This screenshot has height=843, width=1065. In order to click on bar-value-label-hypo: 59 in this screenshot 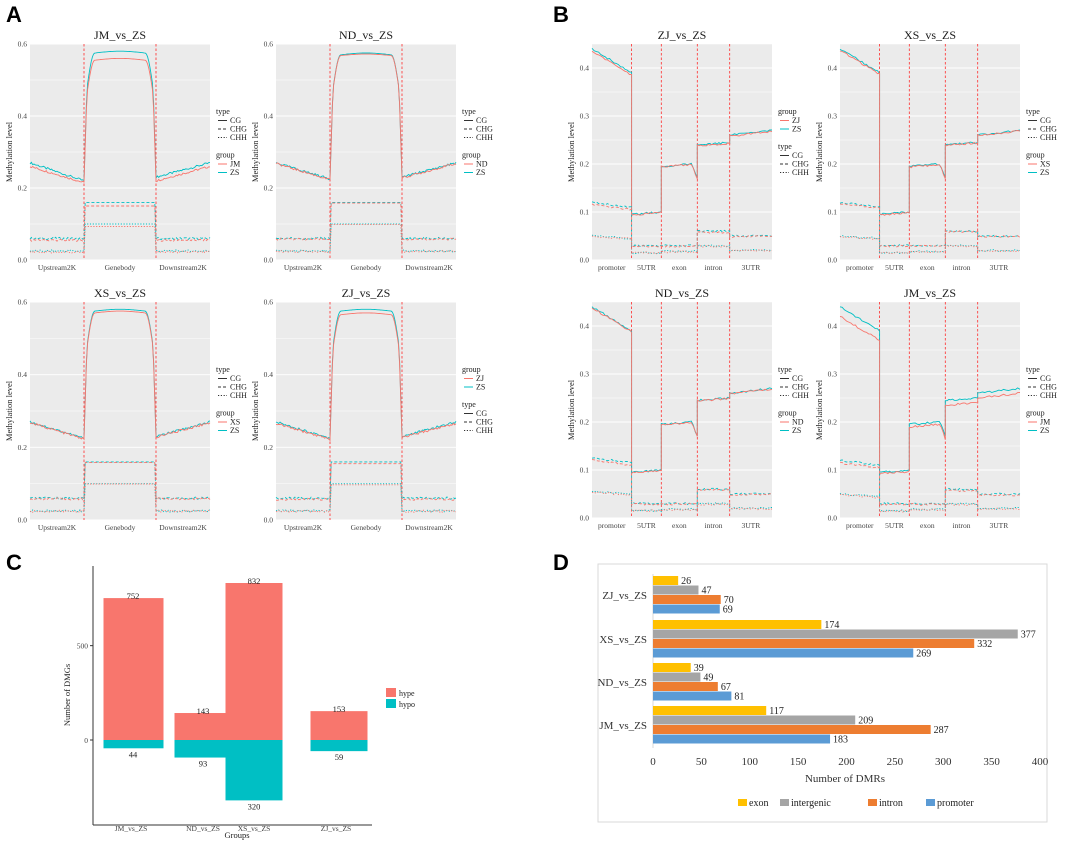, I will do `click(339, 757)`.